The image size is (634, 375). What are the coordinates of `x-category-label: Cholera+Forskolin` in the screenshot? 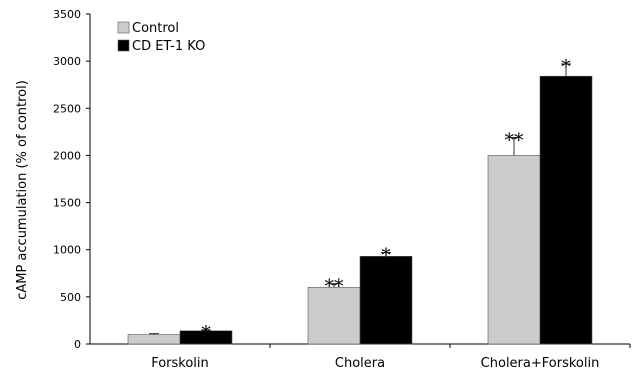 It's located at (540, 363).